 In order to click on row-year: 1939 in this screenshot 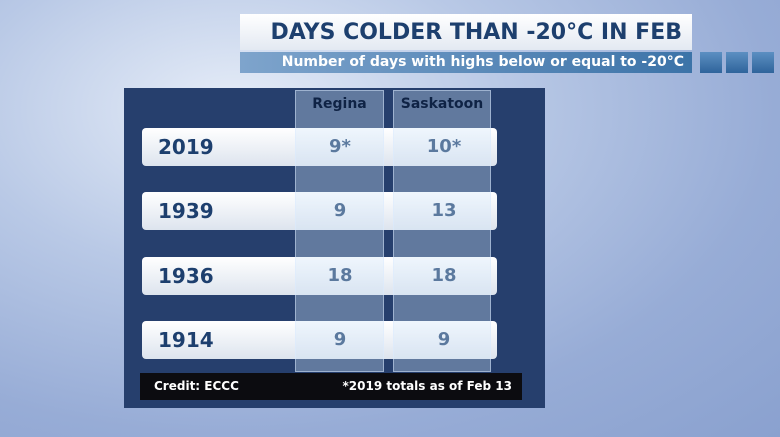, I will do `click(186, 211)`.